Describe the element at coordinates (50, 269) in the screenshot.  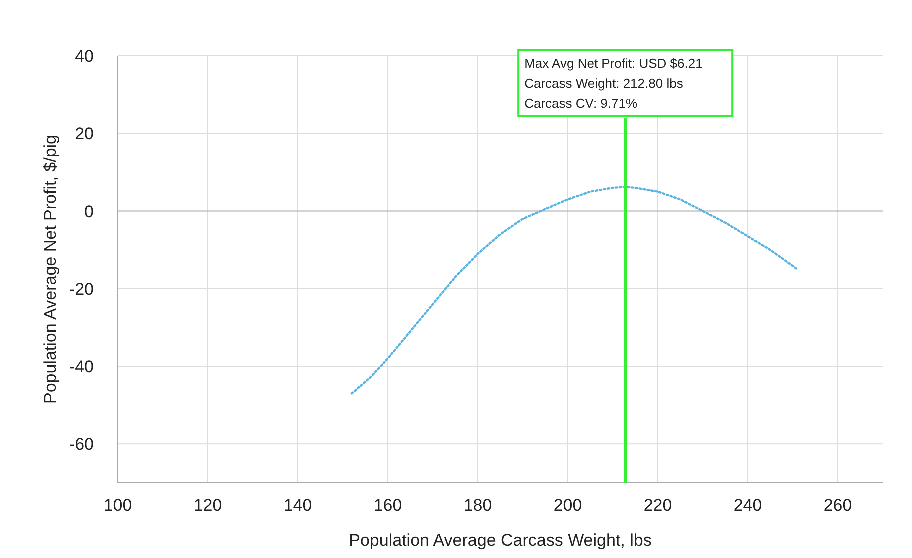
I see `y-axis-title: Population Average Net Profit, $/pig` at that location.